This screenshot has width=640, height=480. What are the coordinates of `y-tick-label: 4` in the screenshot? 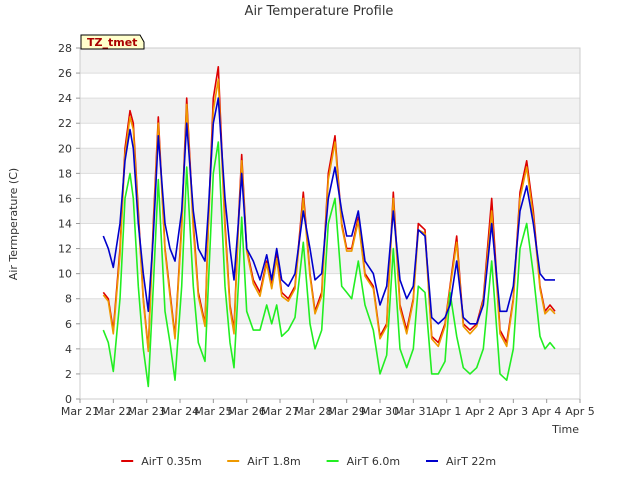 It's located at (68, 349).